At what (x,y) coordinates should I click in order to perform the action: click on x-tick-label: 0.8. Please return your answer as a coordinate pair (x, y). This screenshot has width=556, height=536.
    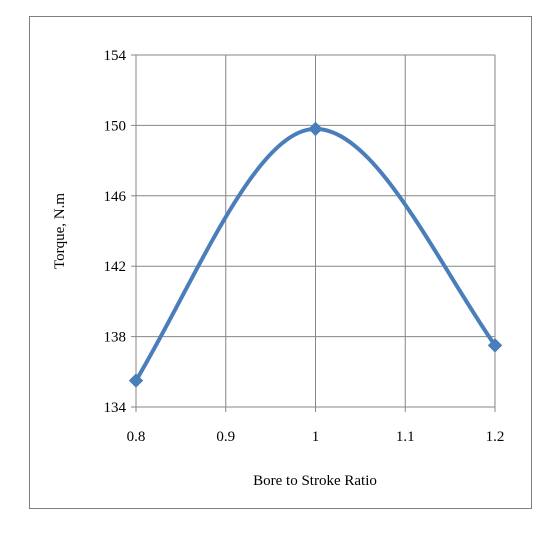
    Looking at the image, I should click on (136, 437).